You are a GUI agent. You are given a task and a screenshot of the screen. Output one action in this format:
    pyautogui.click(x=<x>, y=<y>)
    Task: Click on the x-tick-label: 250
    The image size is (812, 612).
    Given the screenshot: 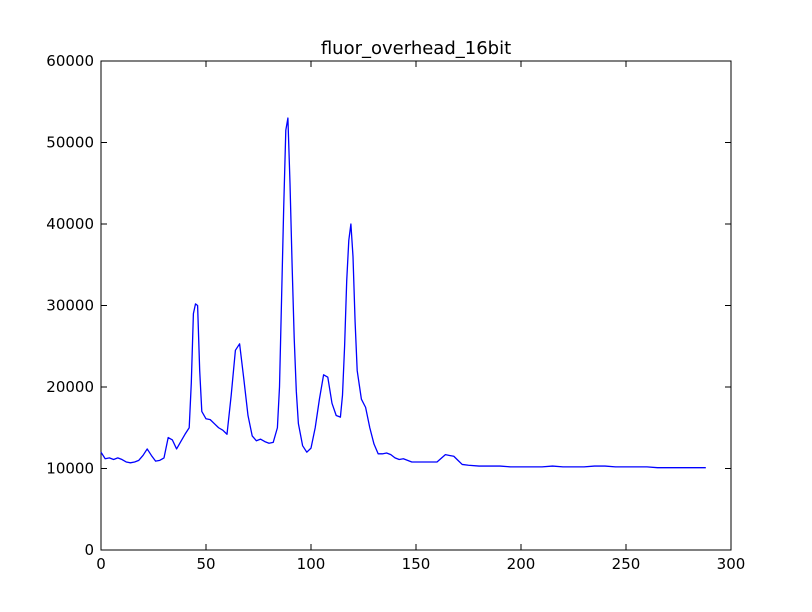 What is the action you would take?
    pyautogui.click(x=626, y=564)
    